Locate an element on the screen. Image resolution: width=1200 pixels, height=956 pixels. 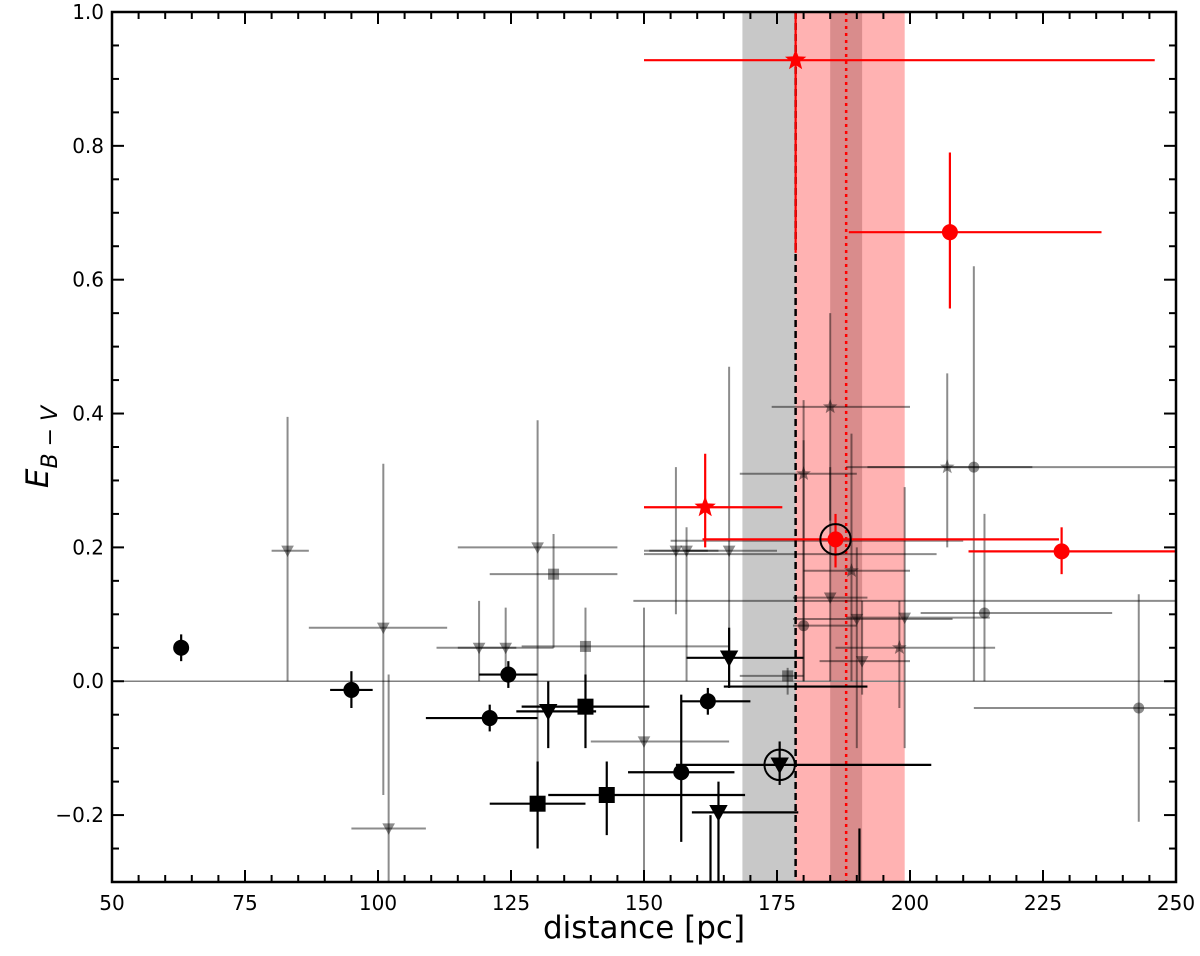
red-point-1-star-marker is located at coordinates (796, 59).